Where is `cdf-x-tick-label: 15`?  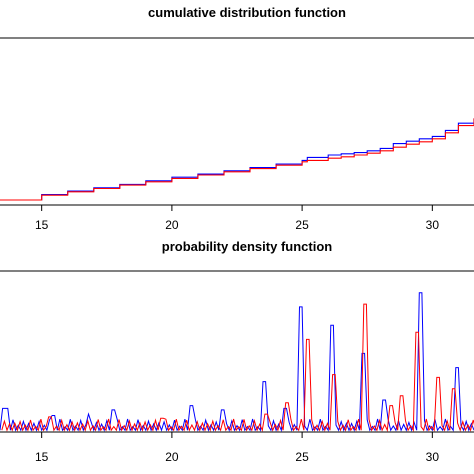
cdf-x-tick-label: 15 is located at coordinates (42, 225).